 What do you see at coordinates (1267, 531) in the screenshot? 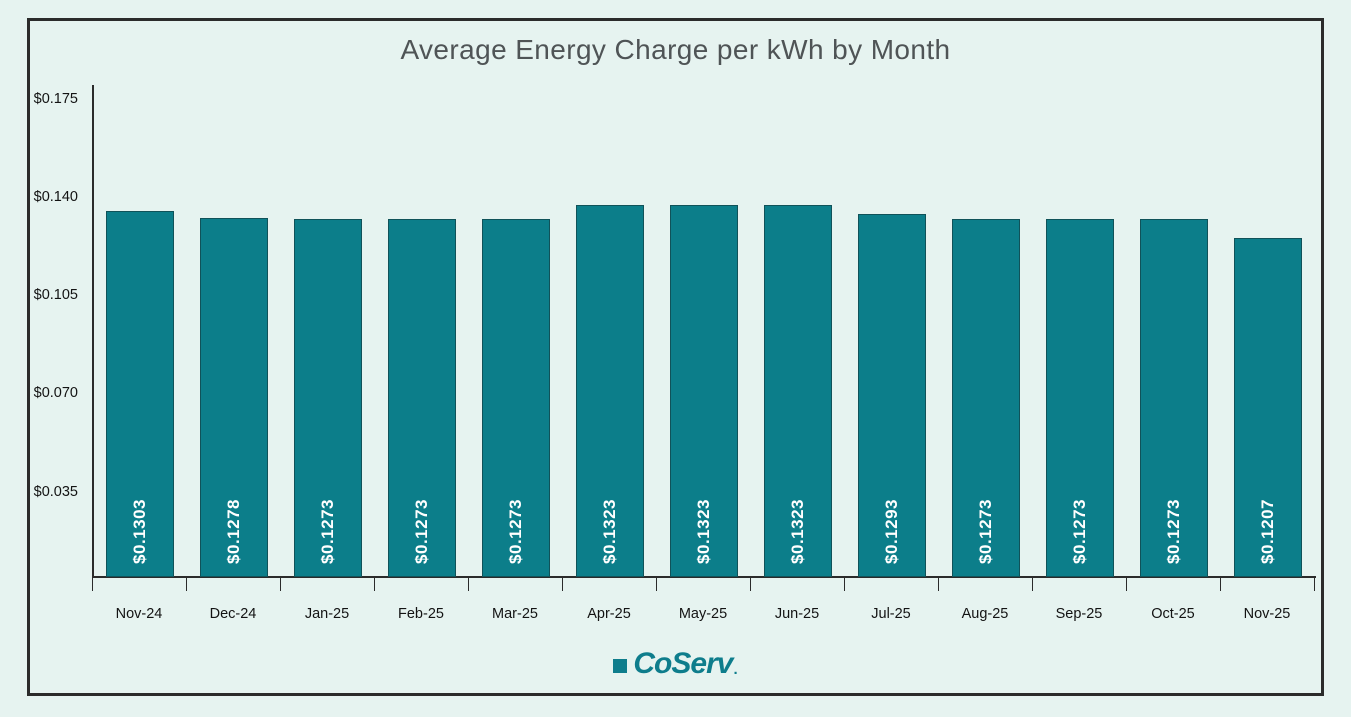
I see `bar-value-label: $0.1207` at bounding box center [1267, 531].